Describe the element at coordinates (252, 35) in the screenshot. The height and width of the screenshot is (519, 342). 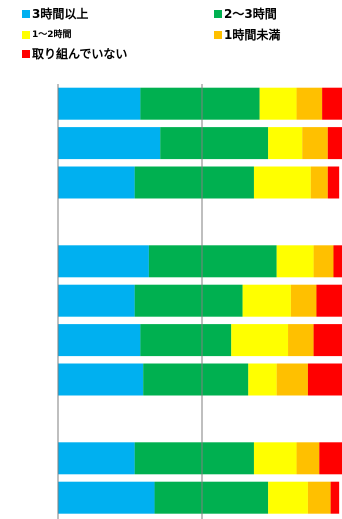
I see `legend-label: 1時間未満` at that location.